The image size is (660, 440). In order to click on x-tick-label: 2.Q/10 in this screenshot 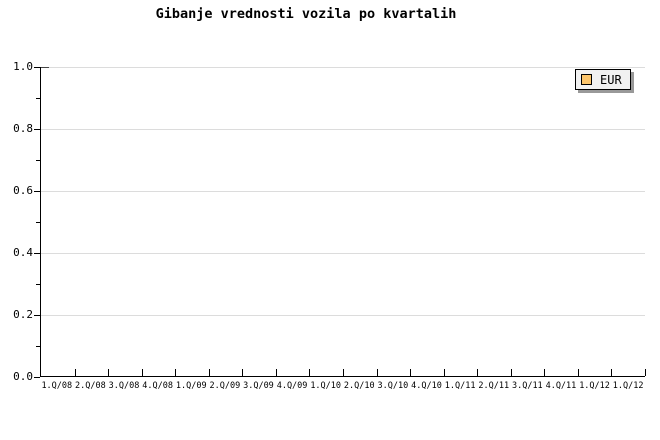, I will do `click(359, 386)`.